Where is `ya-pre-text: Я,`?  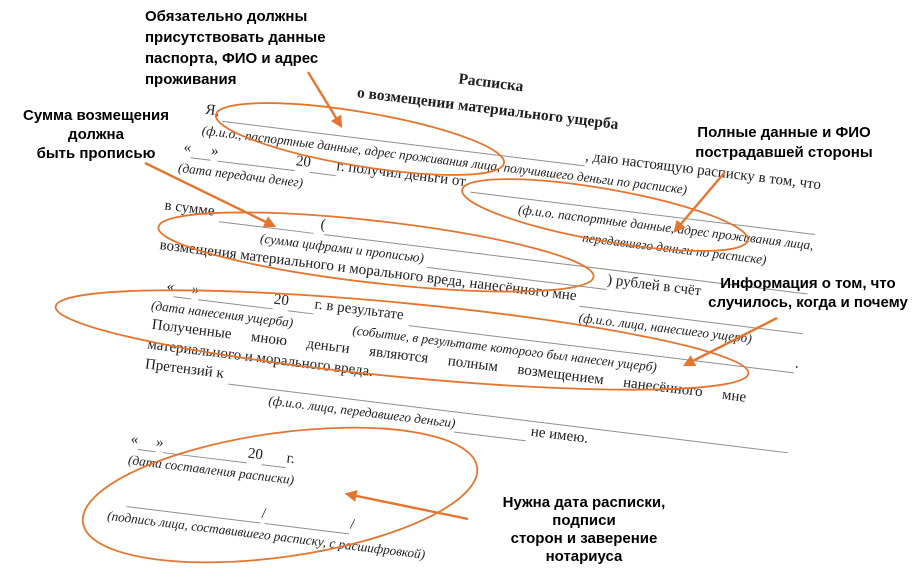
ya-pre-text: Я, is located at coordinates (212, 110).